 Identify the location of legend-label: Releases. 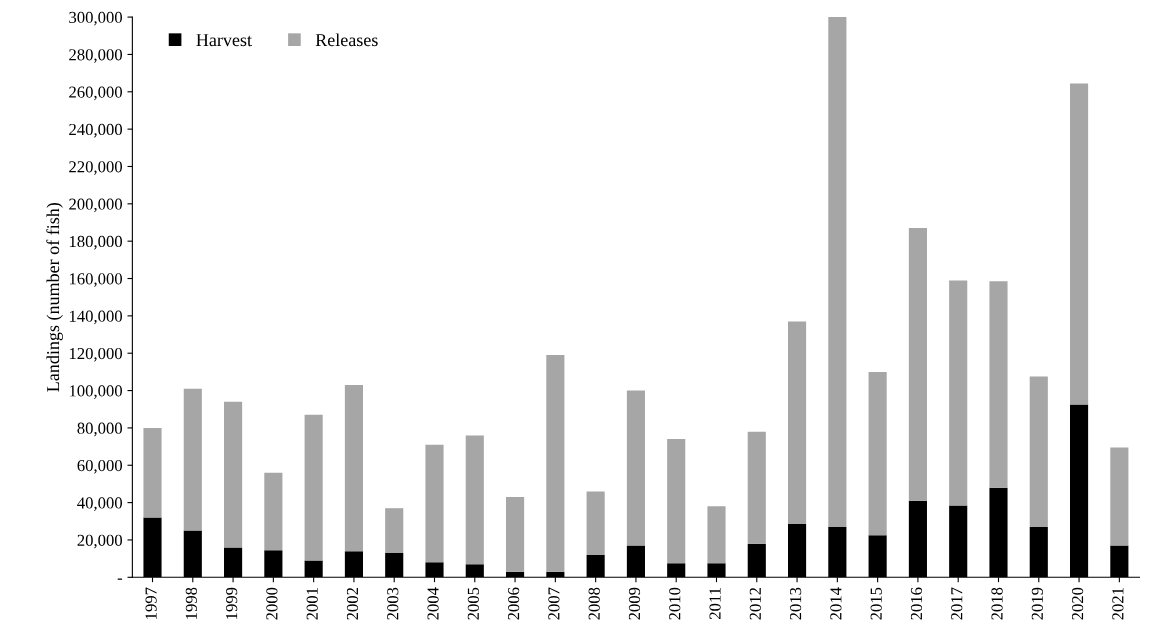
(346, 40).